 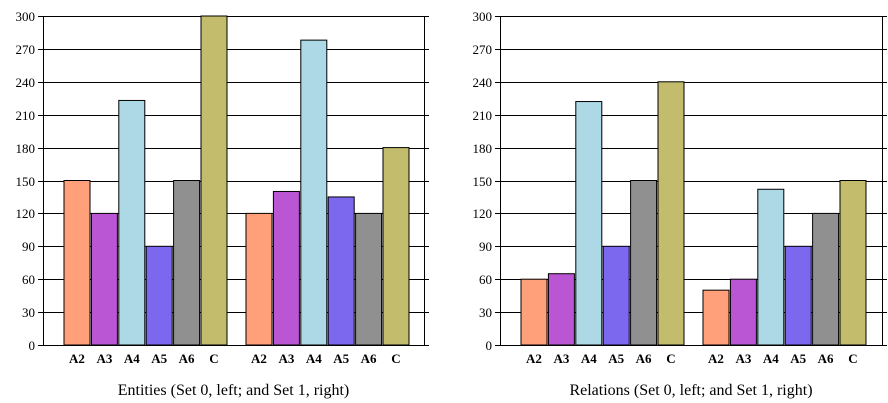 I want to click on chart-caption: Entities (Set 0, left; and Set 1, right), so click(x=234, y=390).